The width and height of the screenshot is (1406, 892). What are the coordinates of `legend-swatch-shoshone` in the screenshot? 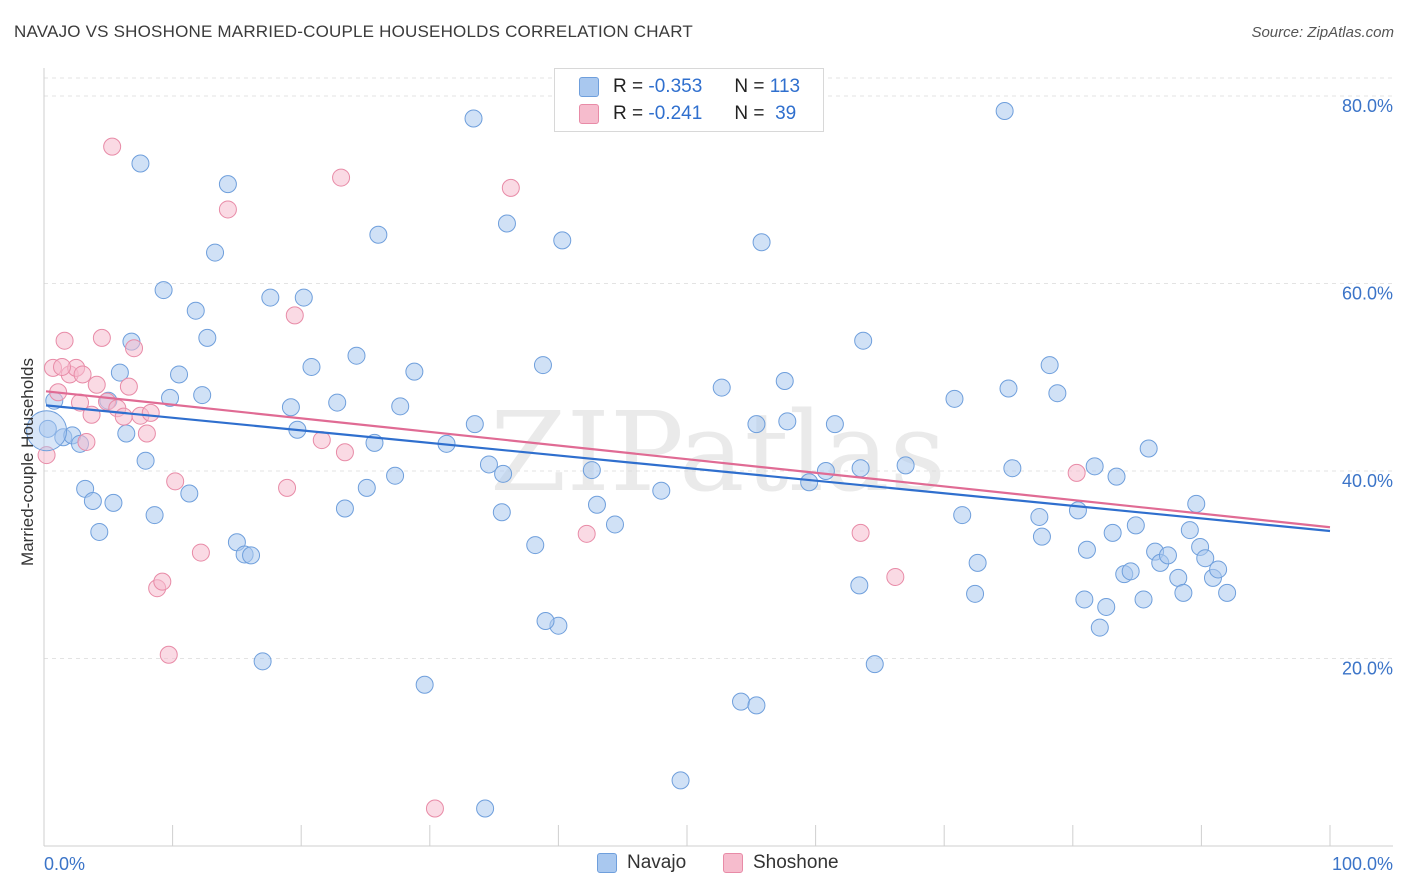 It's located at (589, 114).